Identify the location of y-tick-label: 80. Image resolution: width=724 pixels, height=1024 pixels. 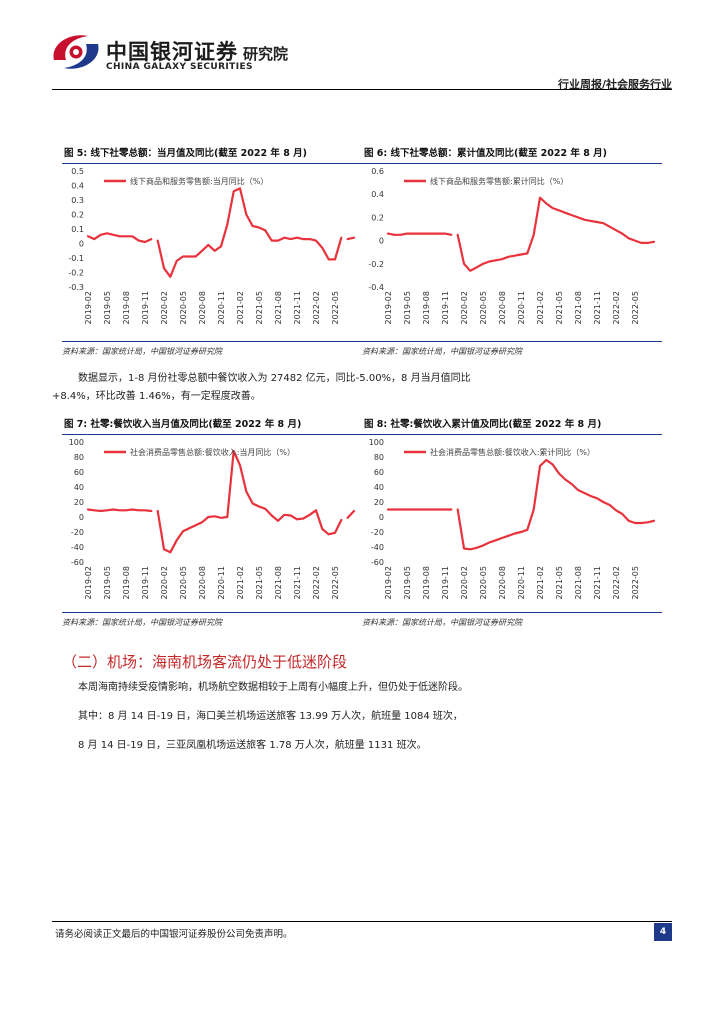
(379, 457).